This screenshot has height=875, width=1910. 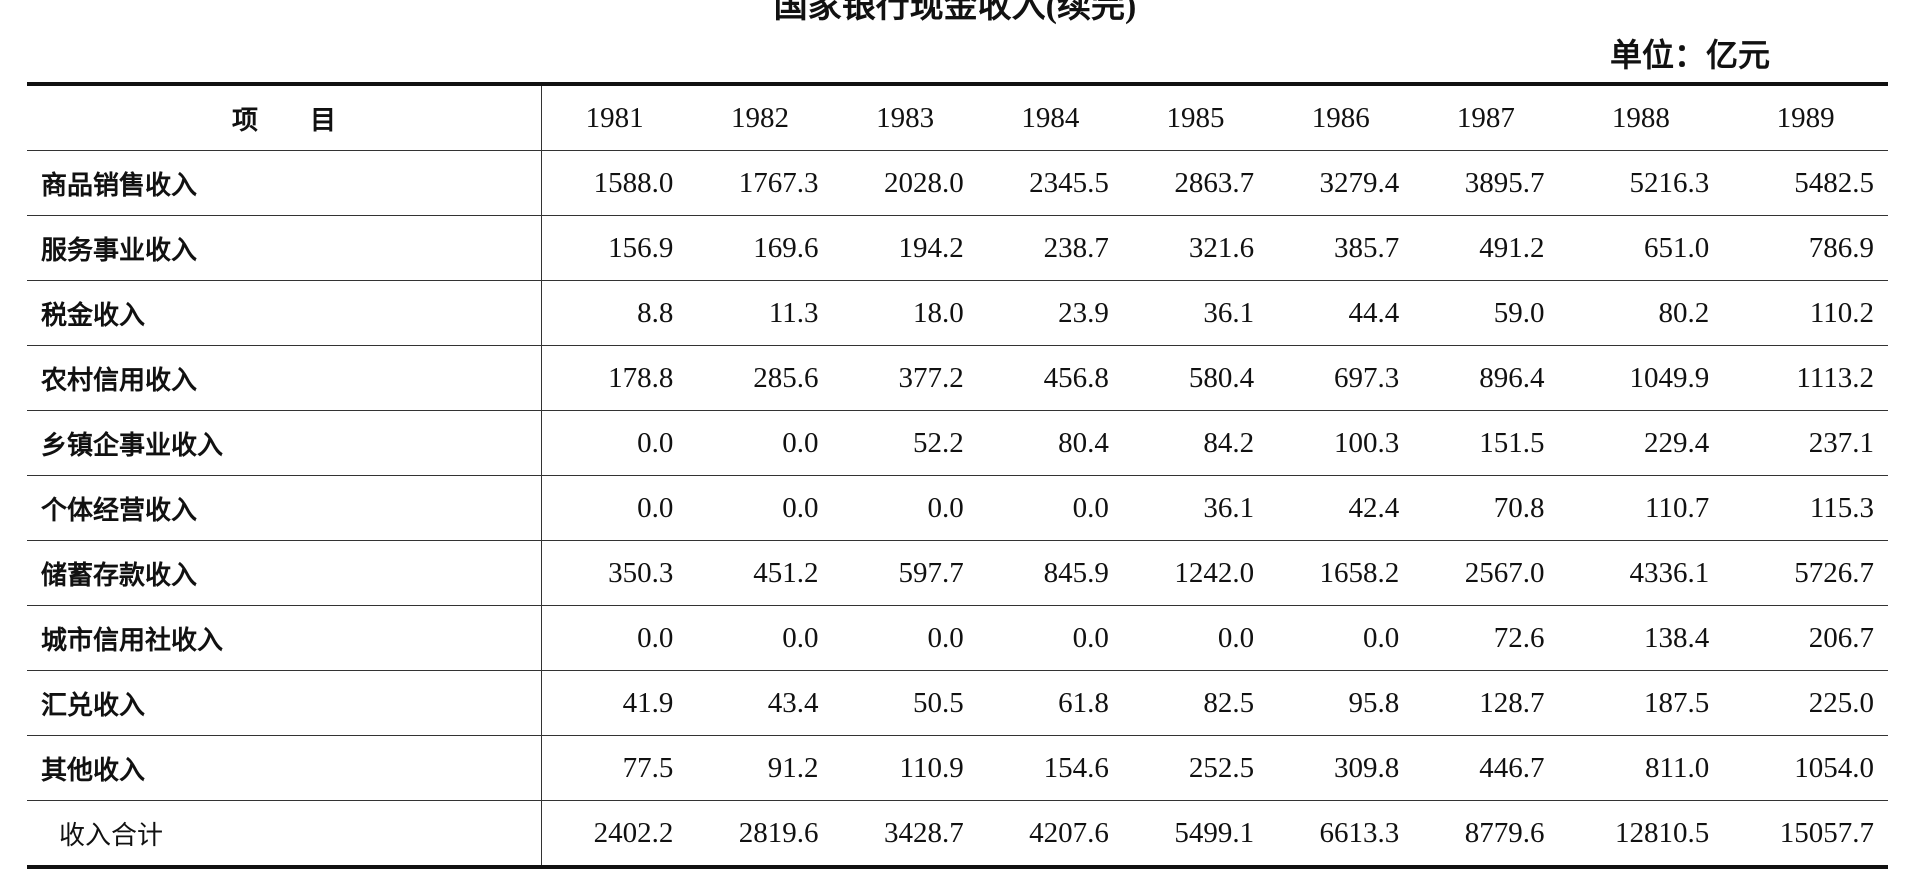 What do you see at coordinates (1486, 768) in the screenshot?
I see `cell: 446.7` at bounding box center [1486, 768].